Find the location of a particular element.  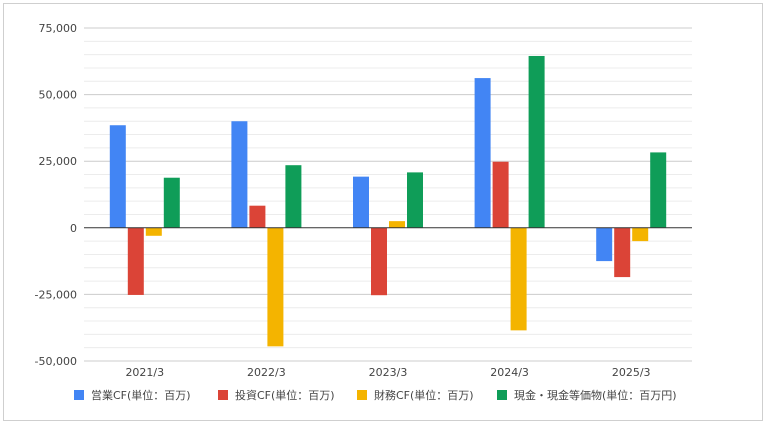

bar-1-2022/3 is located at coordinates (239, 174).